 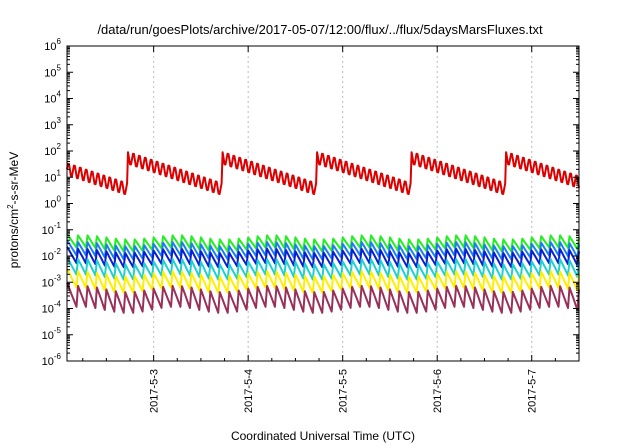 I want to click on y-tick-label: 10⁻⁶, so click(x=52, y=360).